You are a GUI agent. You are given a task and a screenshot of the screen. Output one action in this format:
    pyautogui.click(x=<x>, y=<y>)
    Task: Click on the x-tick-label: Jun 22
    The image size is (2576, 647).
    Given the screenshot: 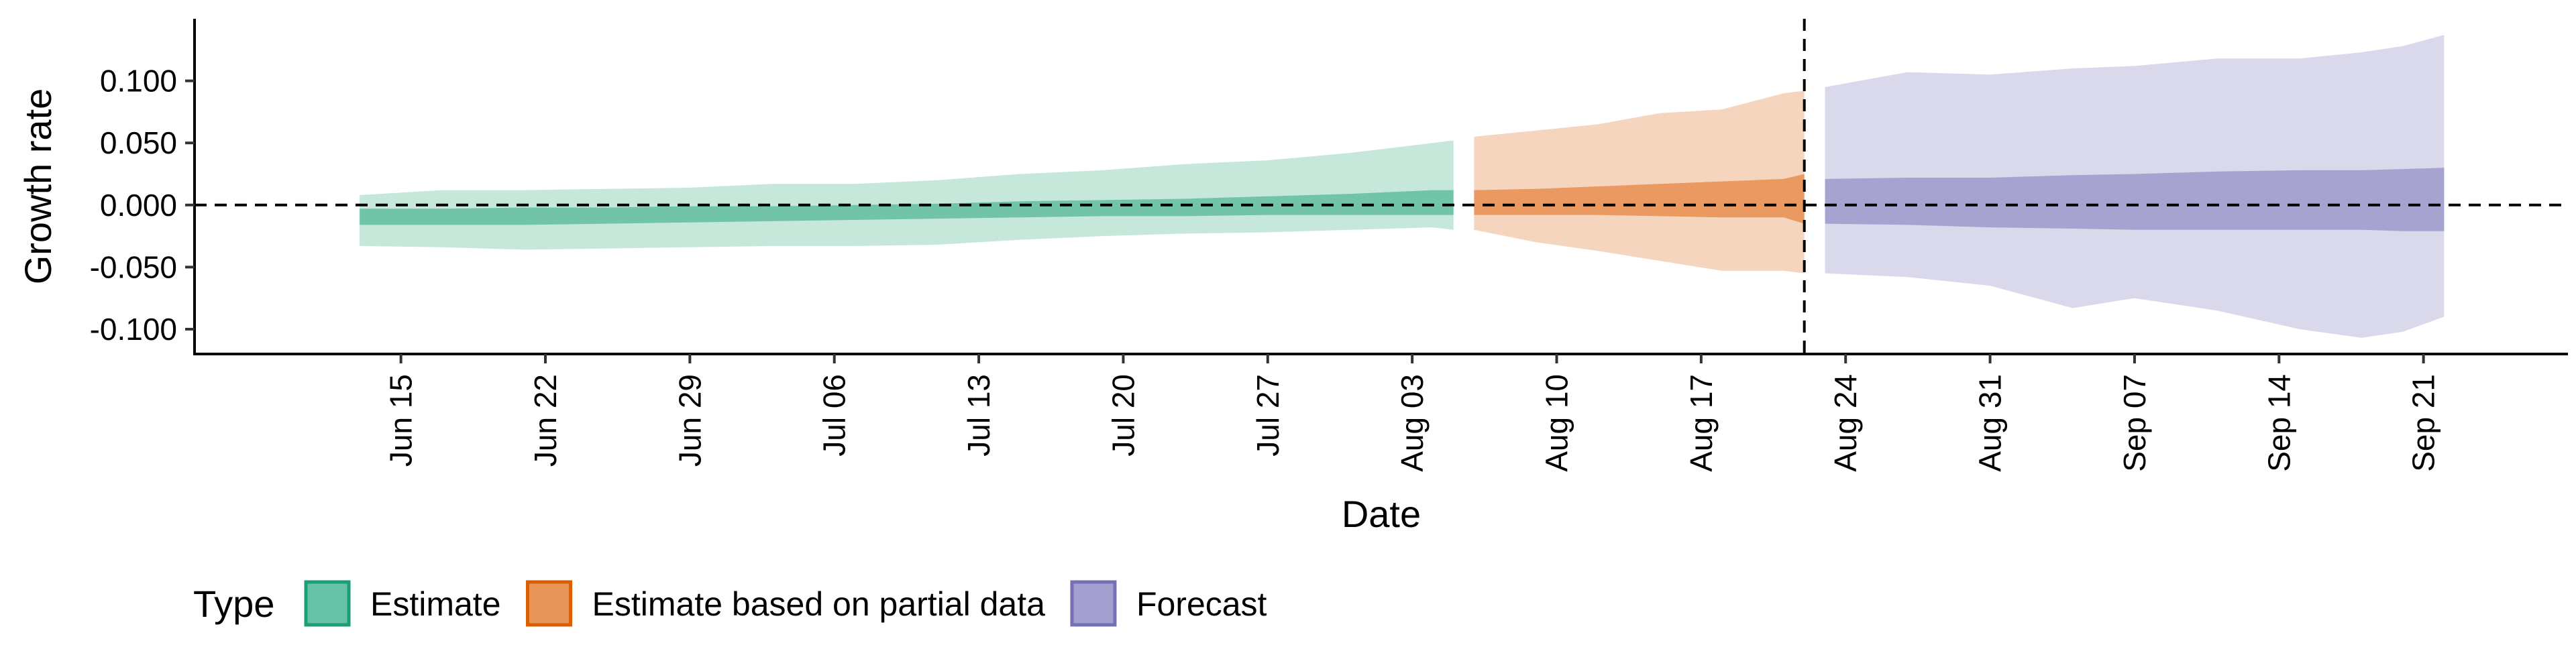 What is the action you would take?
    pyautogui.click(x=545, y=421)
    